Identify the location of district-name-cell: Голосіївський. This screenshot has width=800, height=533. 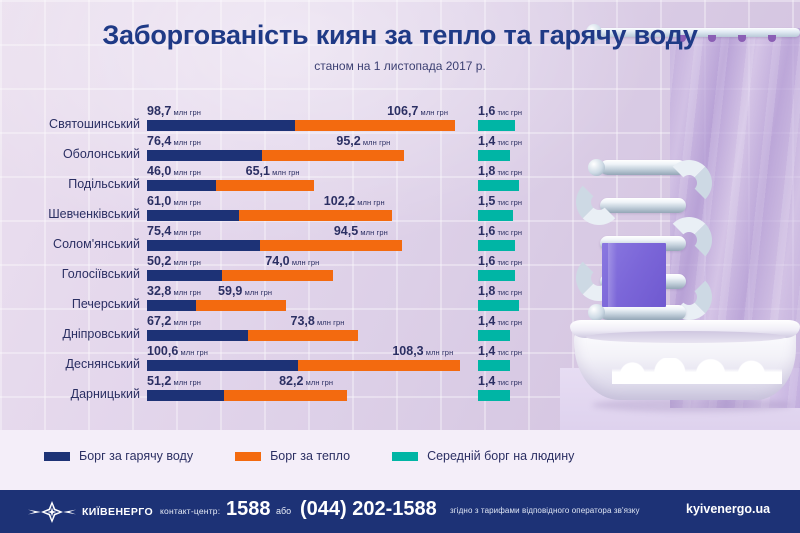
(75, 269).